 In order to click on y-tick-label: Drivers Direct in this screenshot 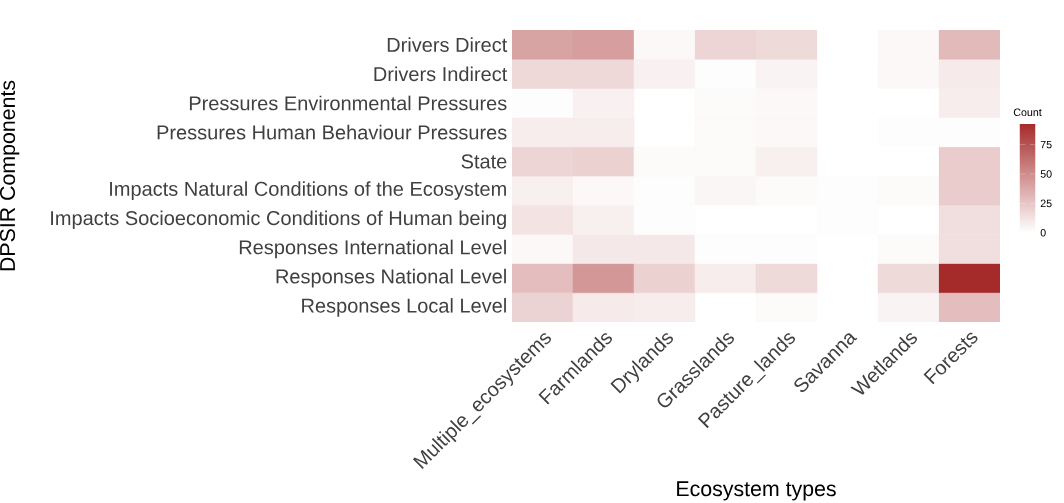, I will do `click(447, 44)`.